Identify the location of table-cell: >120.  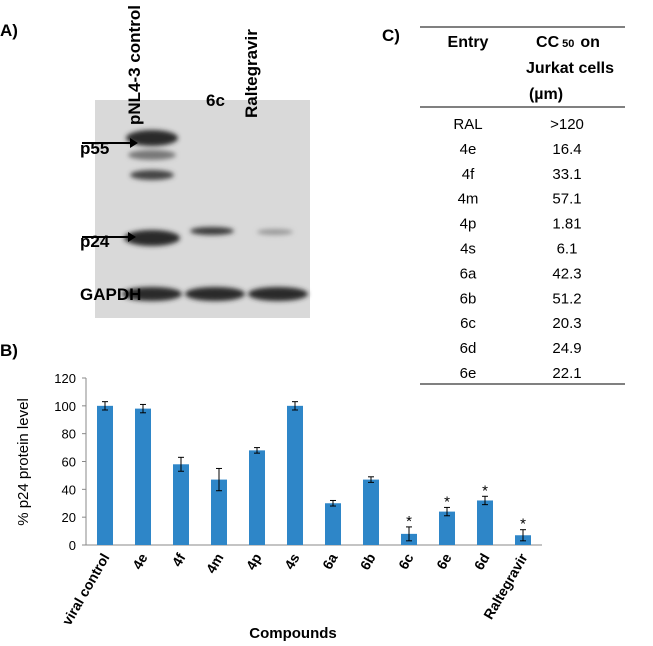
(567, 124).